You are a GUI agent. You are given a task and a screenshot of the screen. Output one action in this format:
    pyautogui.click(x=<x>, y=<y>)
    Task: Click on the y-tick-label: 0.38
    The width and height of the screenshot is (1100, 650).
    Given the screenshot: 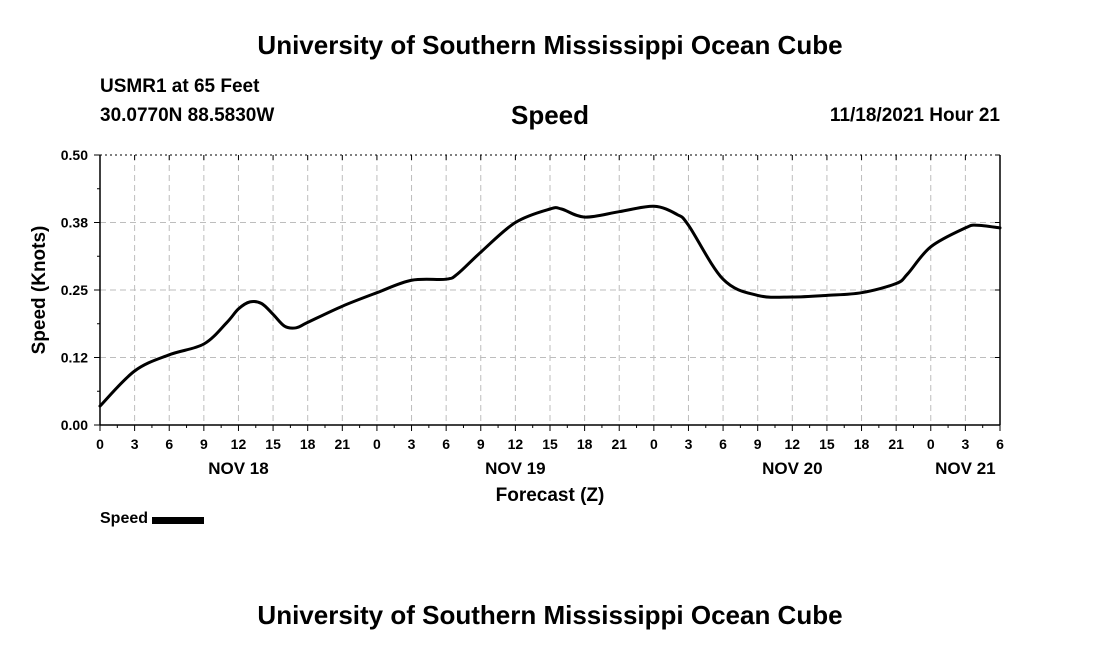 What is the action you would take?
    pyautogui.click(x=74, y=223)
    